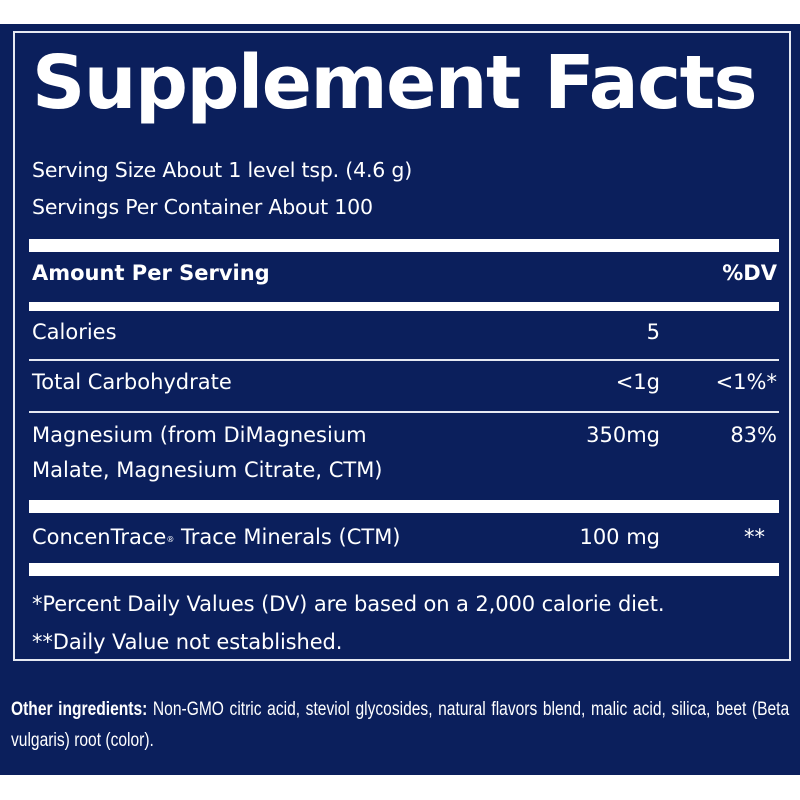 This screenshot has height=800, width=800. Describe the element at coordinates (746, 382) in the screenshot. I see `nutrient-dv: <1%*` at that location.